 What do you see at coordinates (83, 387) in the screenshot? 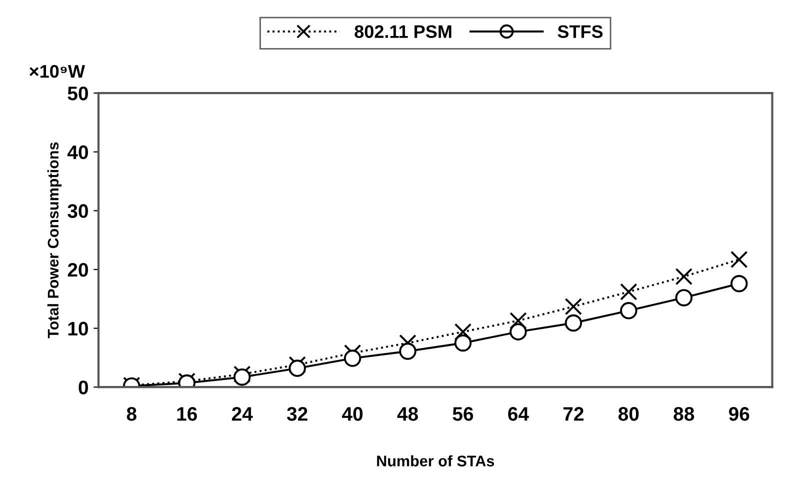
I see `y-tick-label: 0` at bounding box center [83, 387].